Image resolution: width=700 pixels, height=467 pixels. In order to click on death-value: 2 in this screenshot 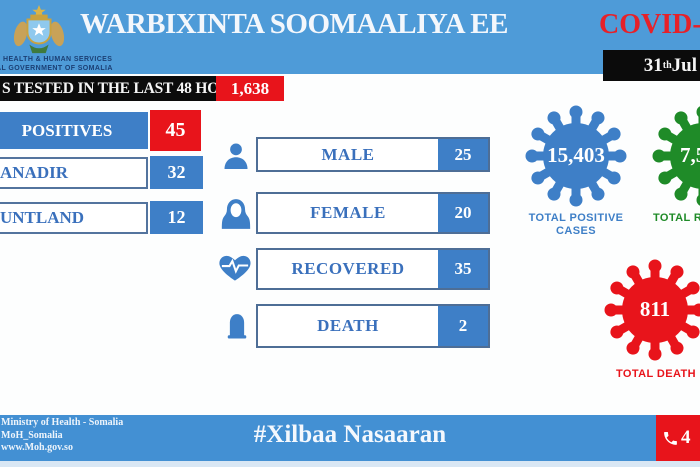, I will do `click(463, 326)`.